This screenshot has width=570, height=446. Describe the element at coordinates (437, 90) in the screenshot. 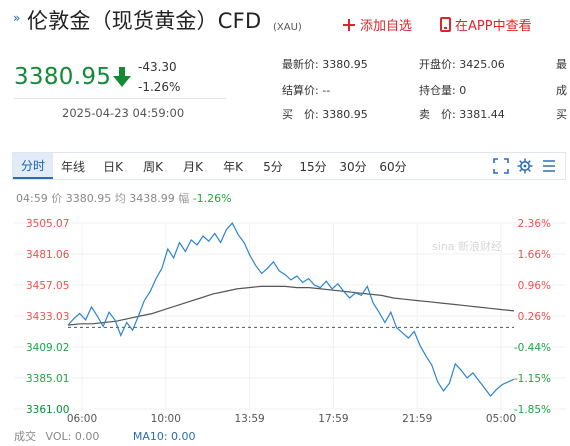

I see `open-interest-label: 持仓量:` at that location.